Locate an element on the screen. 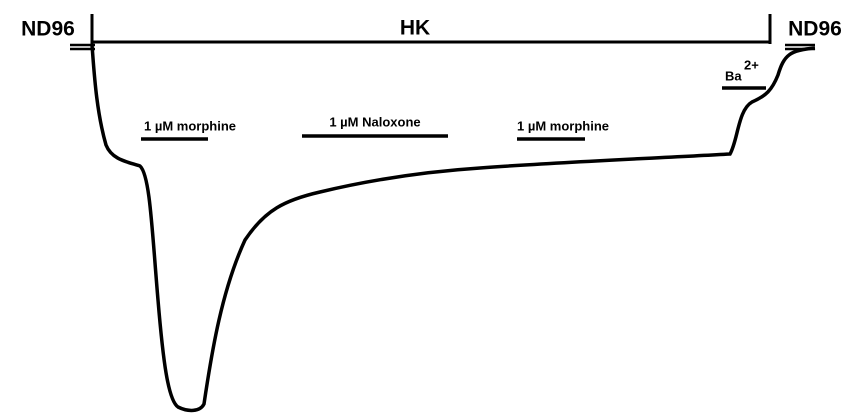 The height and width of the screenshot is (414, 858). barium-superscript: 2+ is located at coordinates (751, 64).